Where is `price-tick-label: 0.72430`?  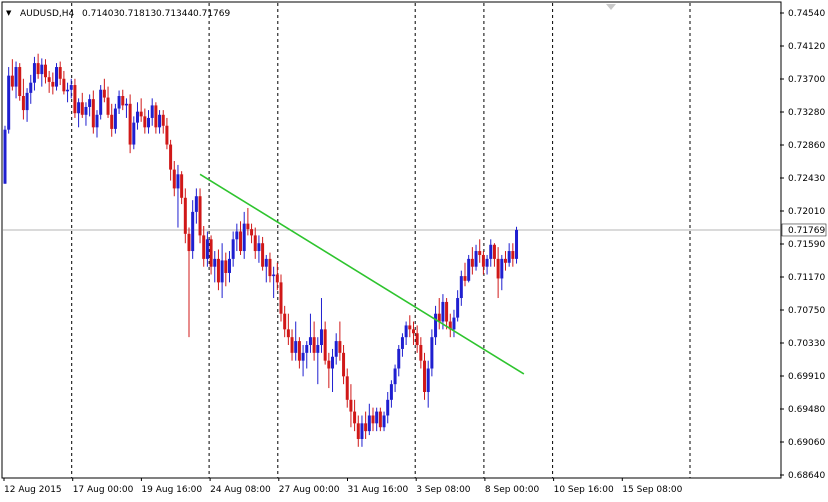
price-tick-label: 0.72430 is located at coordinates (806, 179).